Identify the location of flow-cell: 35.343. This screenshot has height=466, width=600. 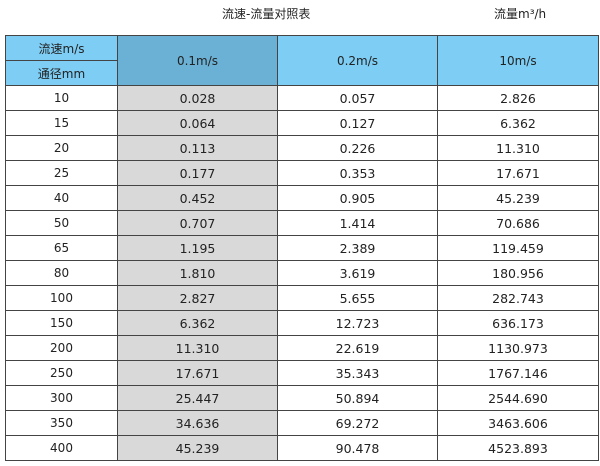
(357, 373).